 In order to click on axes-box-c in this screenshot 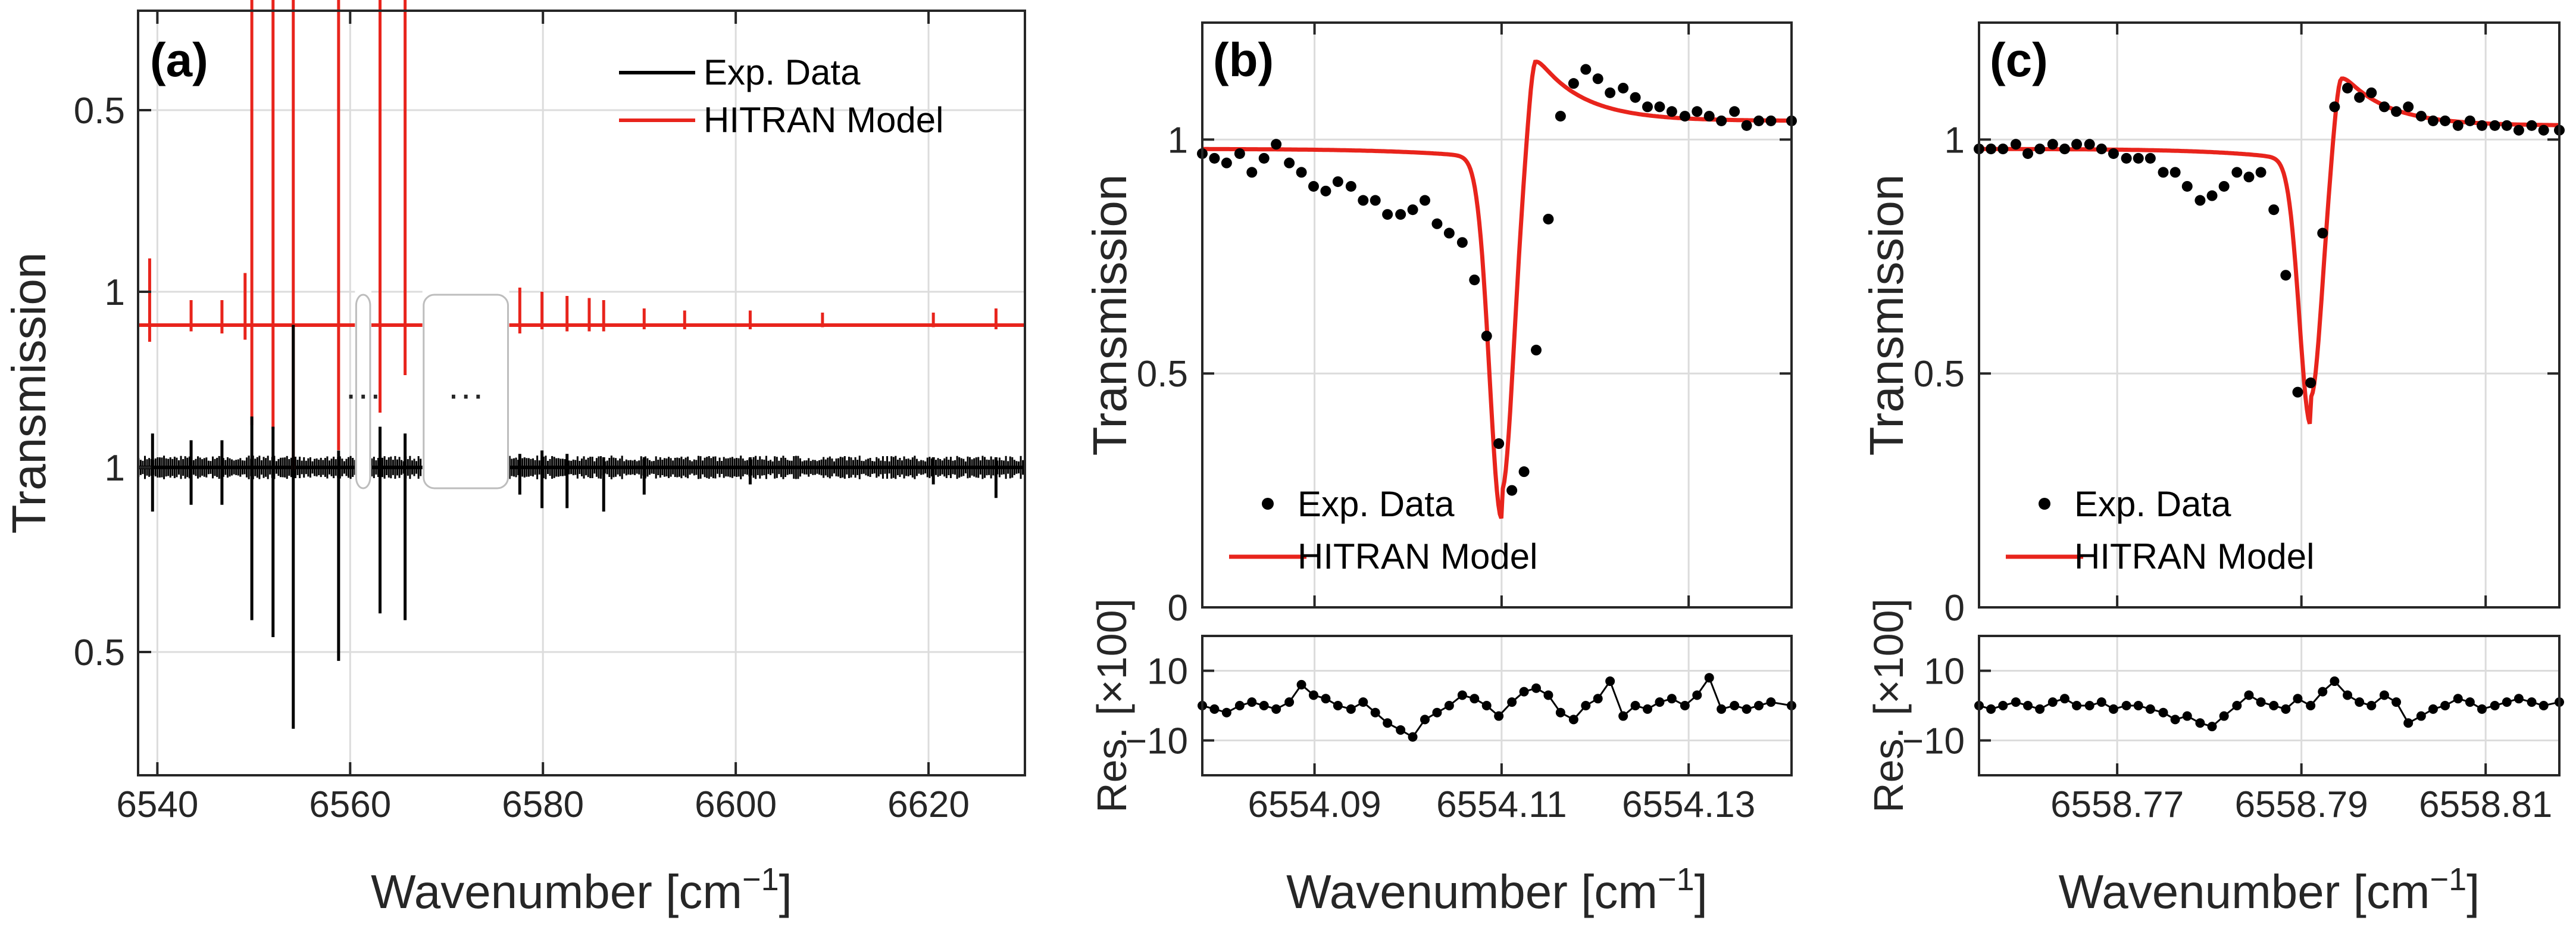, I will do `click(2269, 315)`.